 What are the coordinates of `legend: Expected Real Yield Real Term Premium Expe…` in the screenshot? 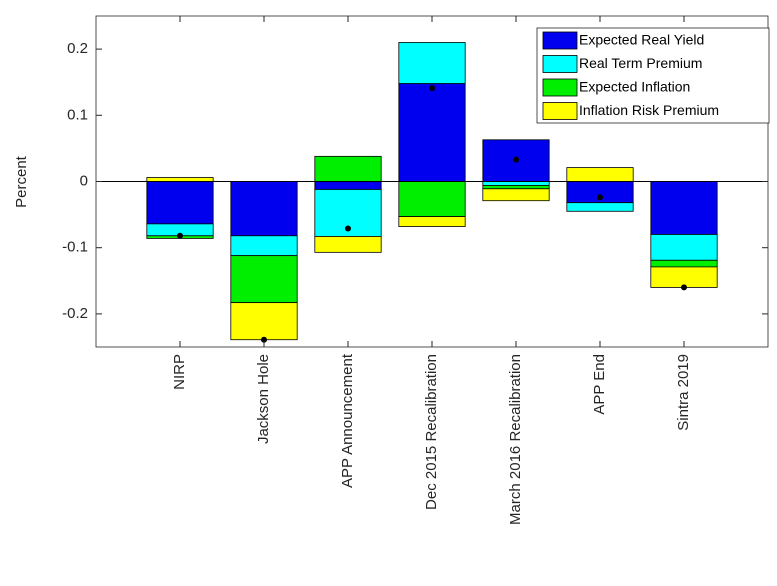 It's located at (653, 75).